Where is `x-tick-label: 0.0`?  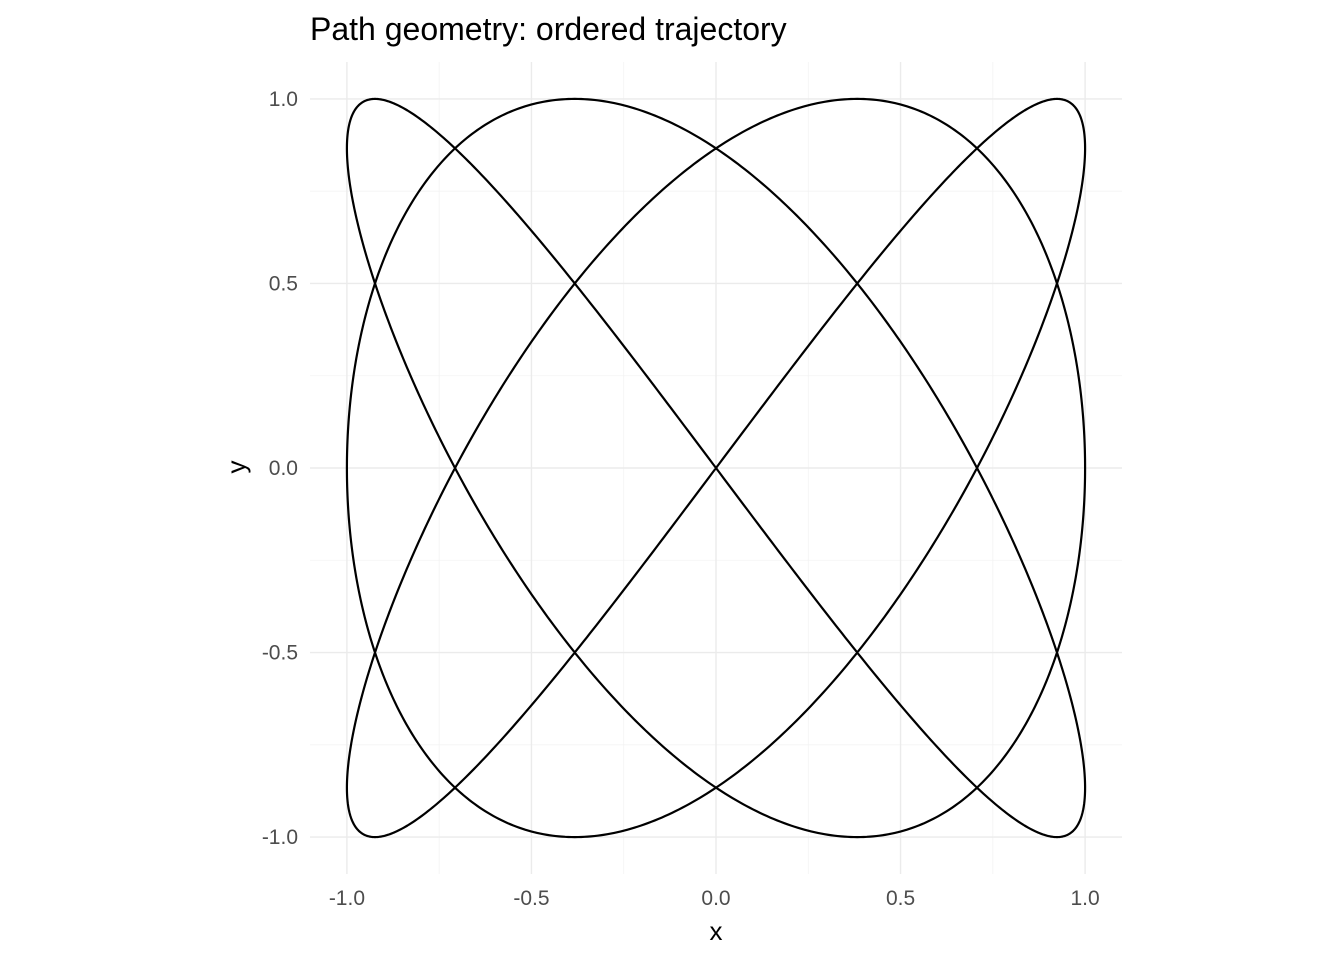
x-tick-label: 0.0 is located at coordinates (715, 898).